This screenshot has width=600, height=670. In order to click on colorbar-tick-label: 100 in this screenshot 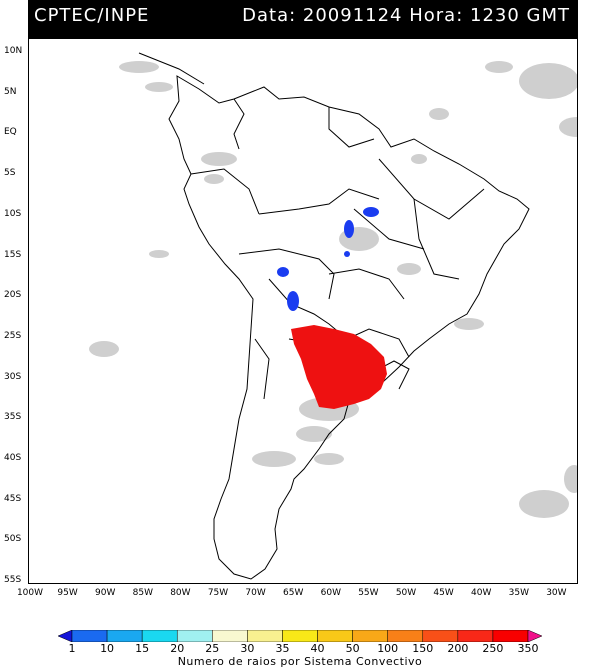, I will do `click(388, 648)`.